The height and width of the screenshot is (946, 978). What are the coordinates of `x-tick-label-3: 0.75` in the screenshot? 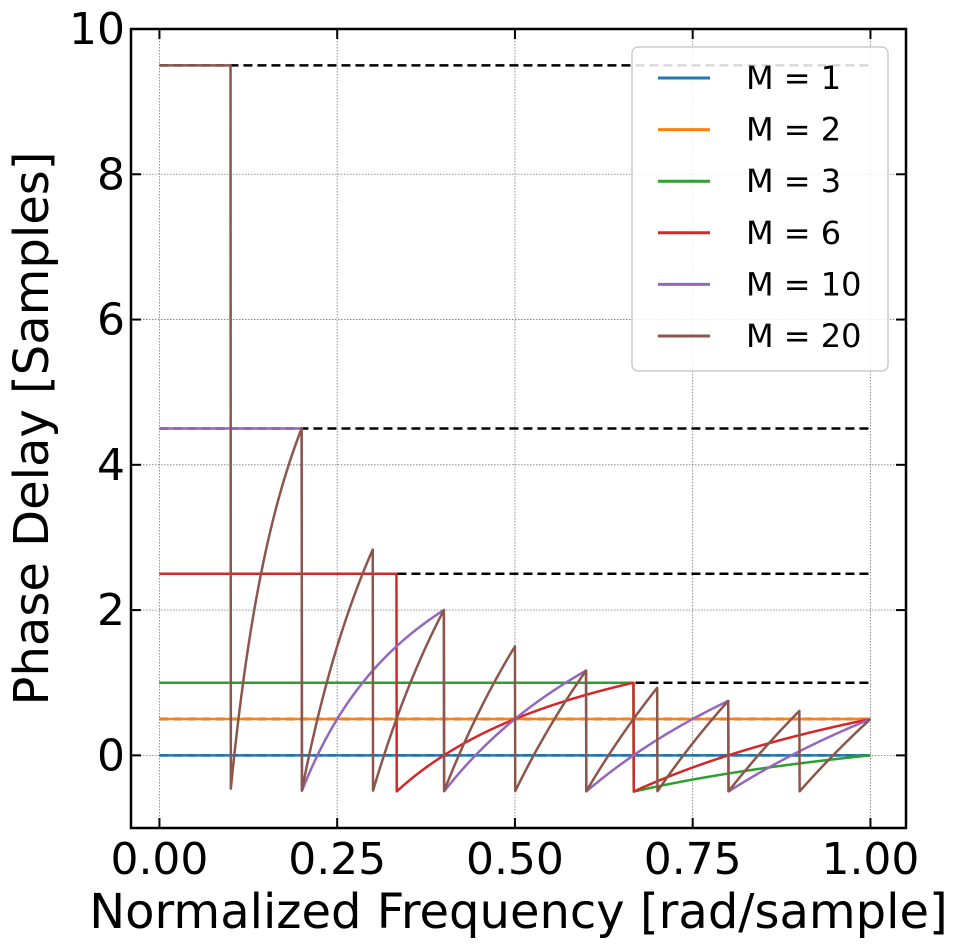 It's located at (693, 859).